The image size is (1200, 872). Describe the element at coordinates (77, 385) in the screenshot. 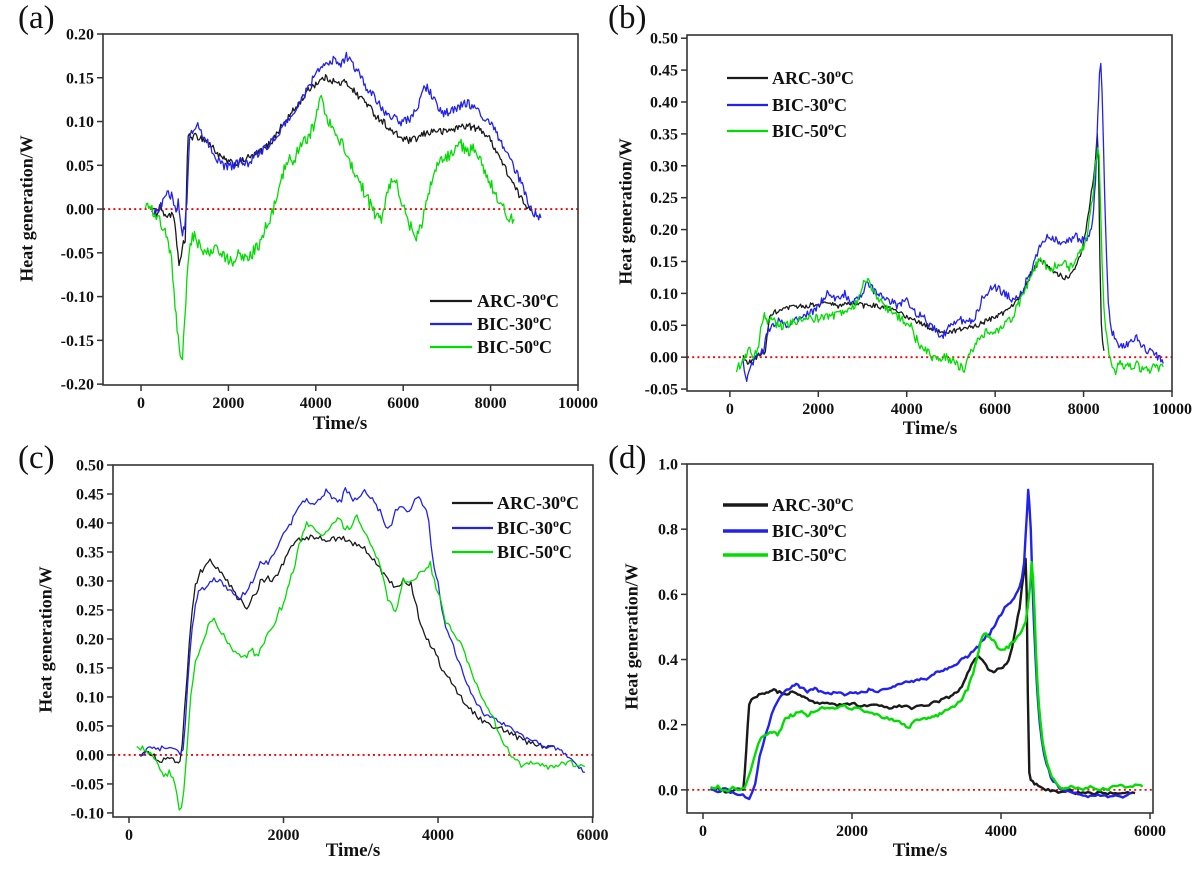

I see `y-tick-label: -0.20` at that location.